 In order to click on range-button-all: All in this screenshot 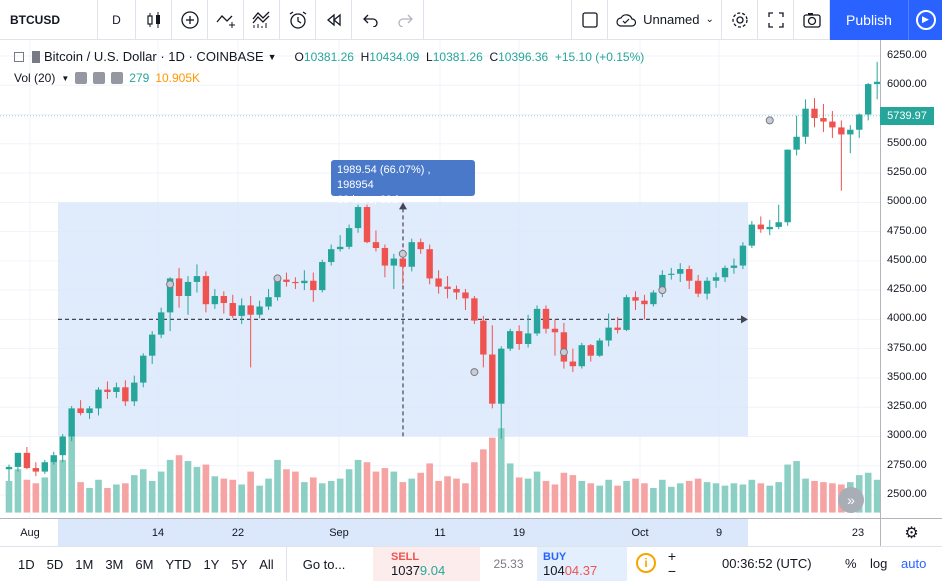, I will do `click(266, 564)`.